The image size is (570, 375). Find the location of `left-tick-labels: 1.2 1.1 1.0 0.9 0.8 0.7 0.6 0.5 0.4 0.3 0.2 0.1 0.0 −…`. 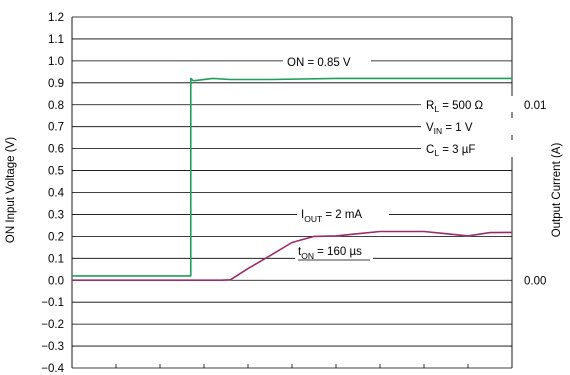

left-tick-labels: 1.2 1.1 1.0 0.9 0.8 0.7 0.6 0.5 0.4 0.3 0.2 0.1 0.0 −… is located at coordinates (52, 193).